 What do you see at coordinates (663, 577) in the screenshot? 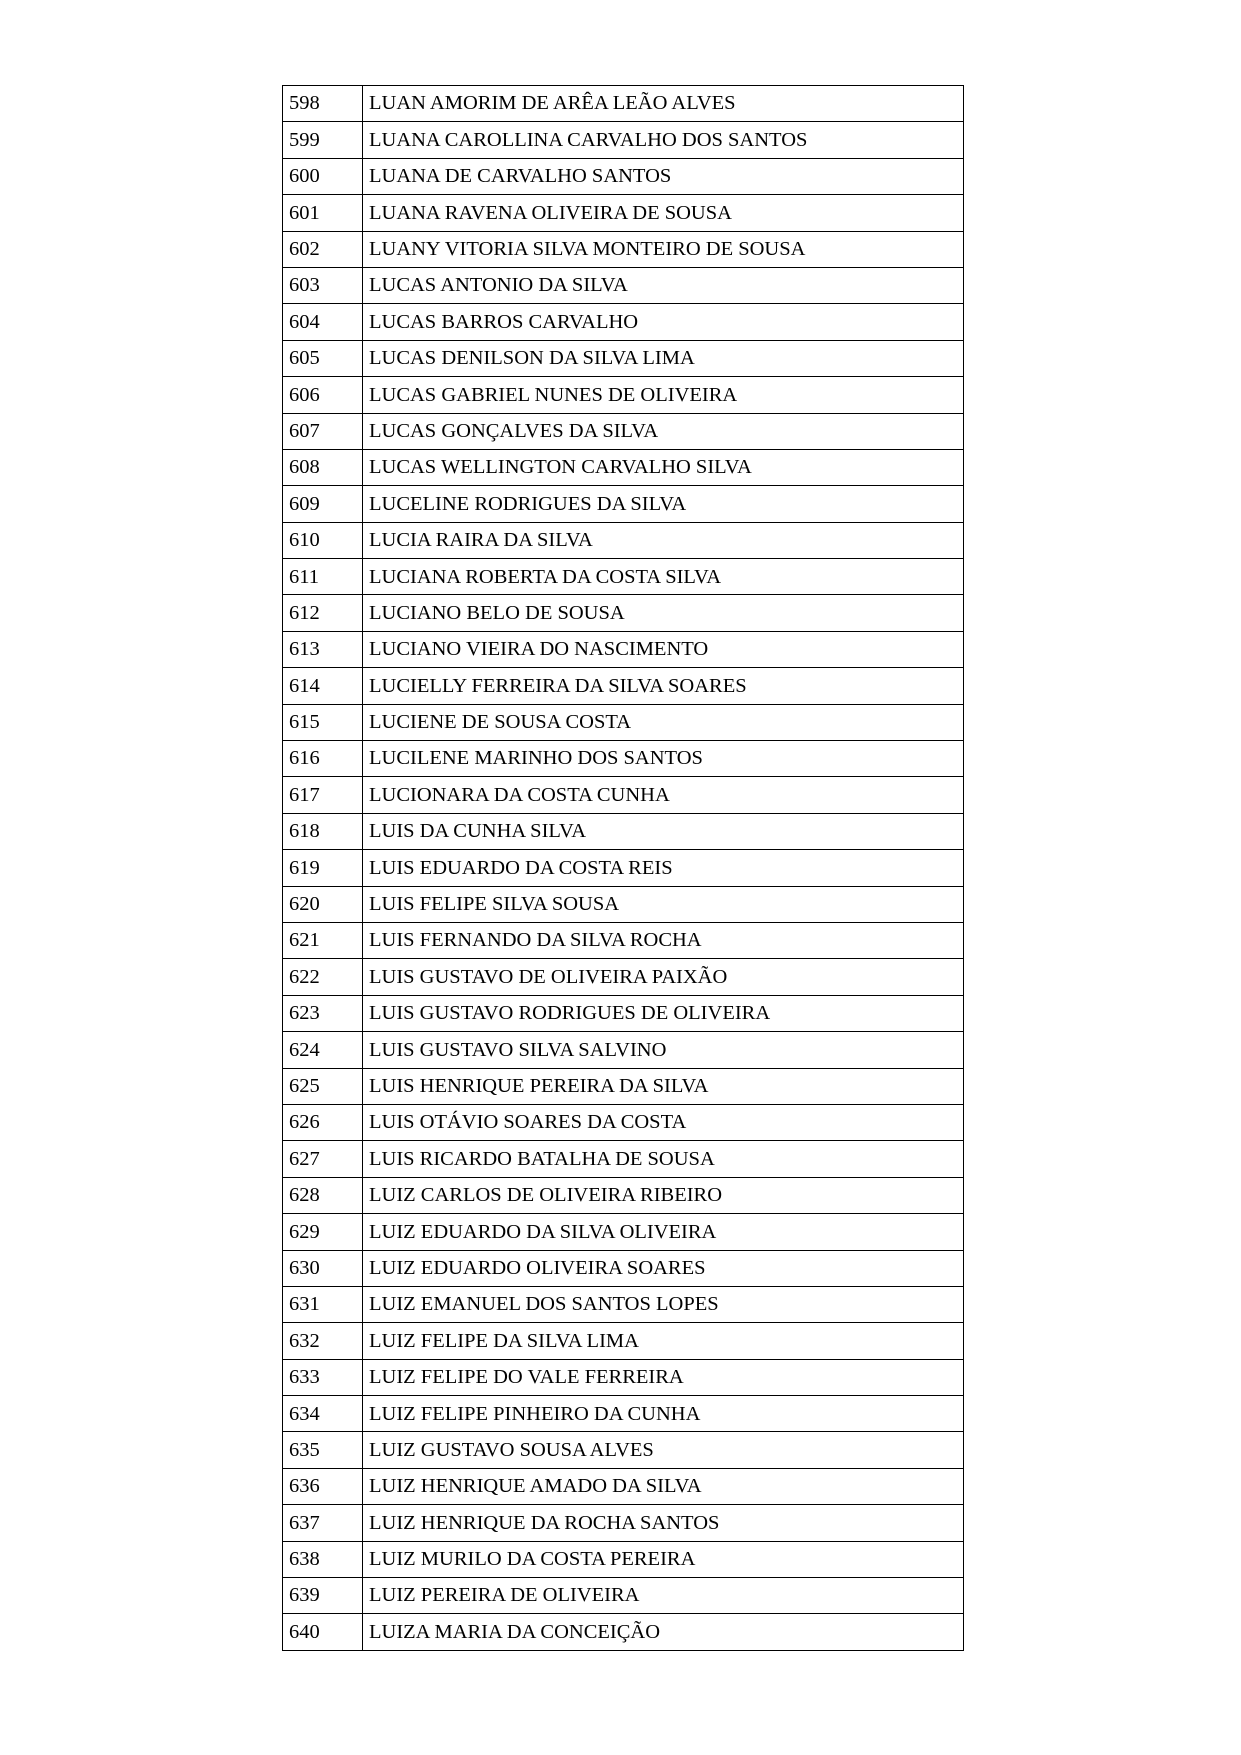
I see `row-name: LUCIANA ROBERTA DA COSTA SILVA` at bounding box center [663, 577].